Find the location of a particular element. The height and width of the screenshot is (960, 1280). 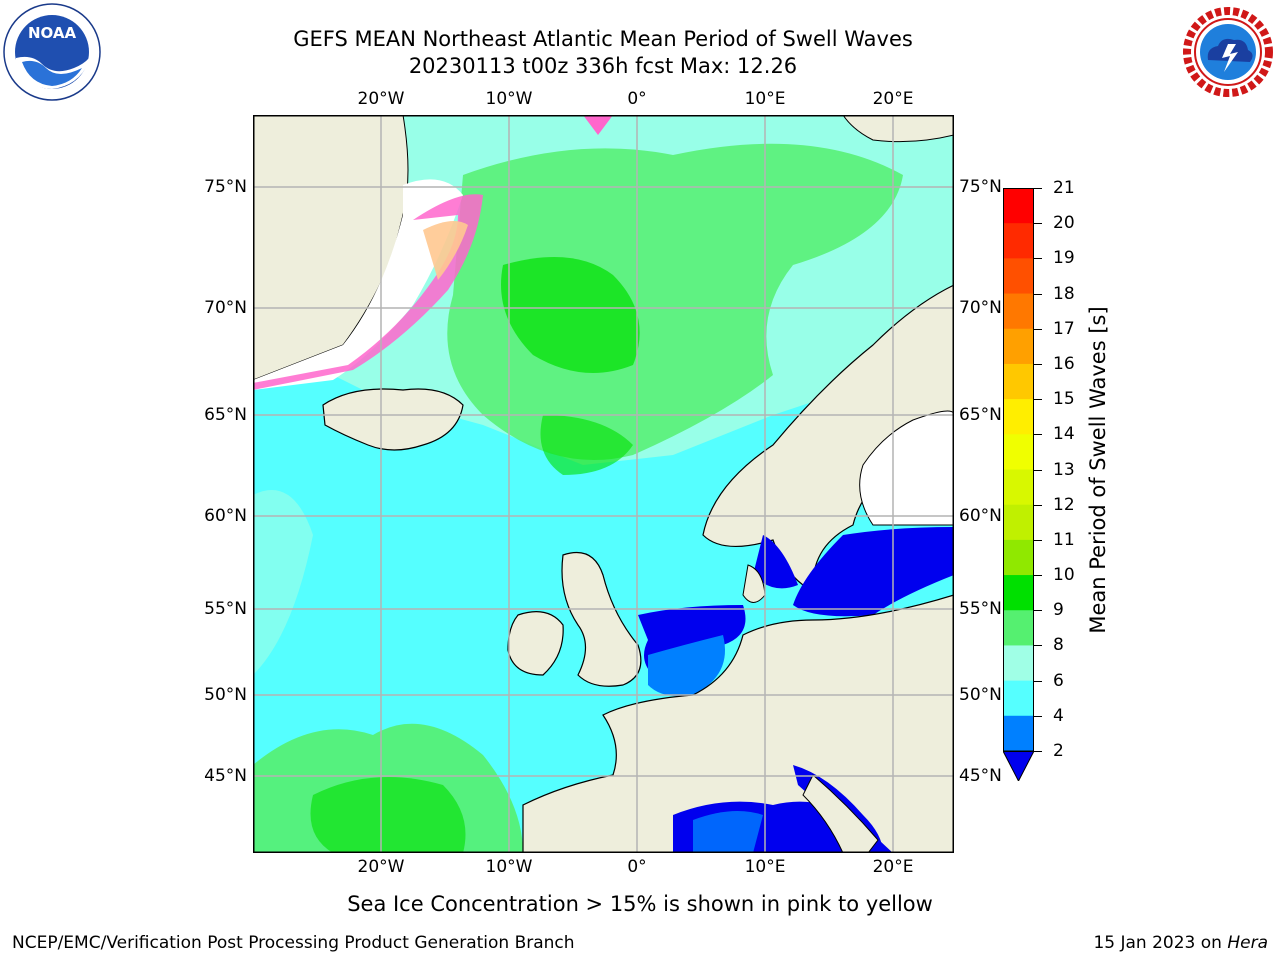

colorbar-tick-label: 8 is located at coordinates (1058, 645).